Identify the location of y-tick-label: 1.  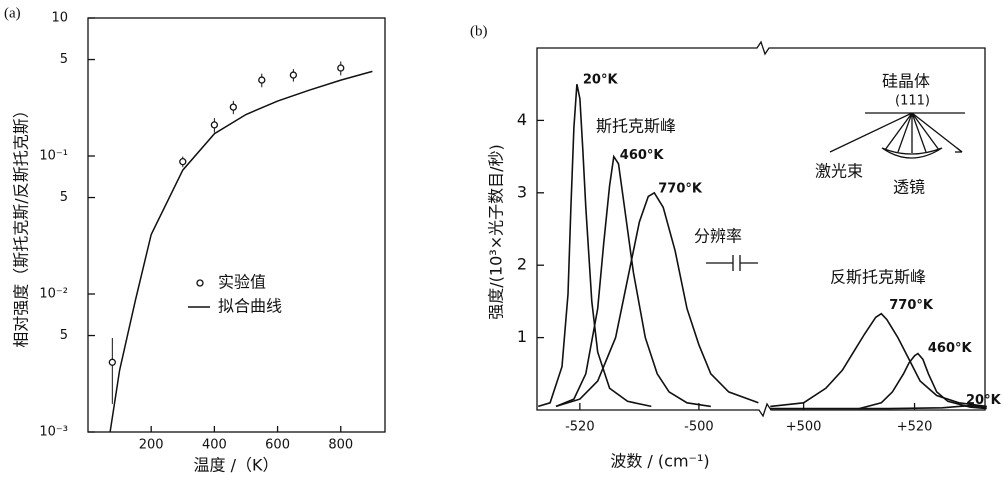
(522, 336).